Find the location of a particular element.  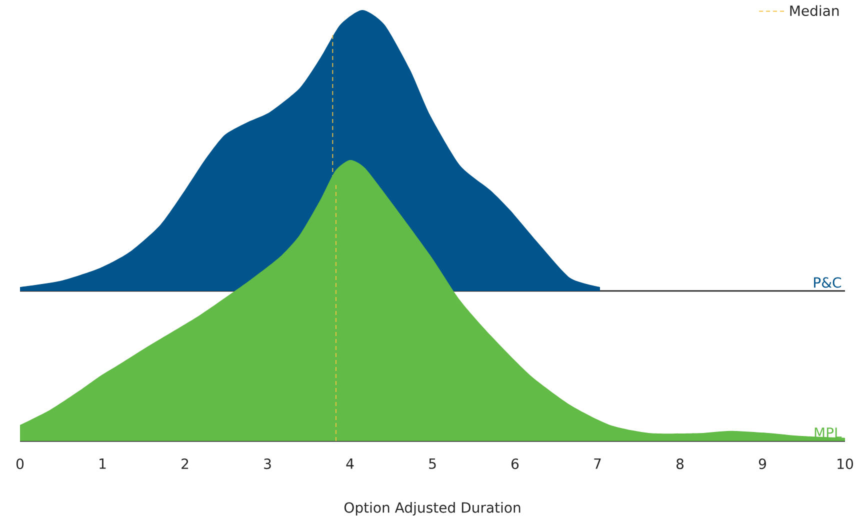

x-tick-label: 7 is located at coordinates (597, 463).